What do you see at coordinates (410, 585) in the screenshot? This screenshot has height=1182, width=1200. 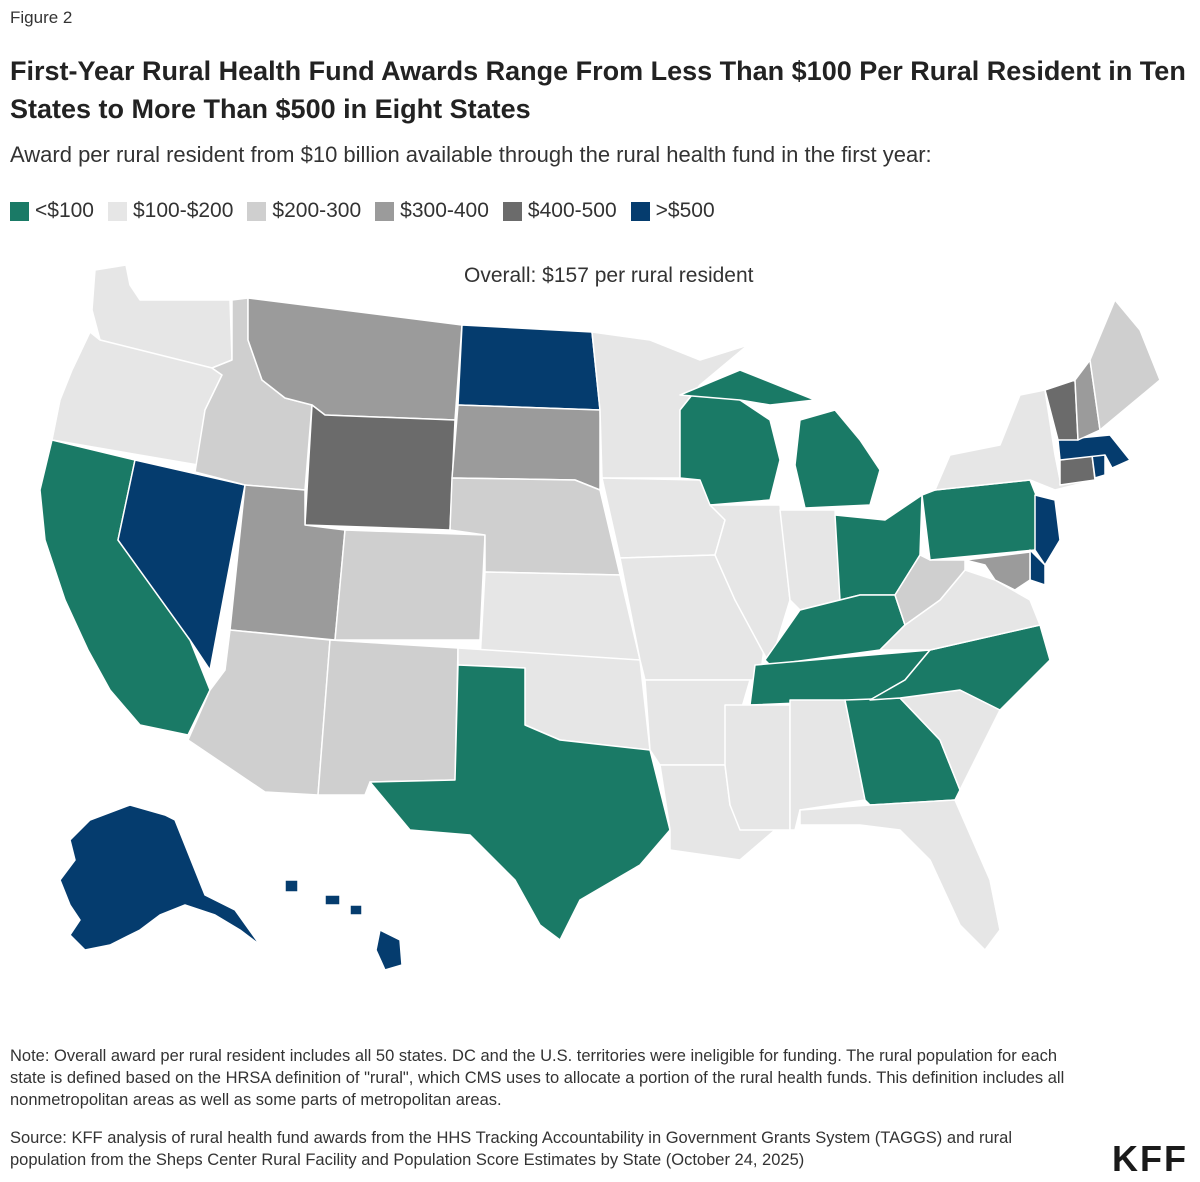 I see `state-CO` at bounding box center [410, 585].